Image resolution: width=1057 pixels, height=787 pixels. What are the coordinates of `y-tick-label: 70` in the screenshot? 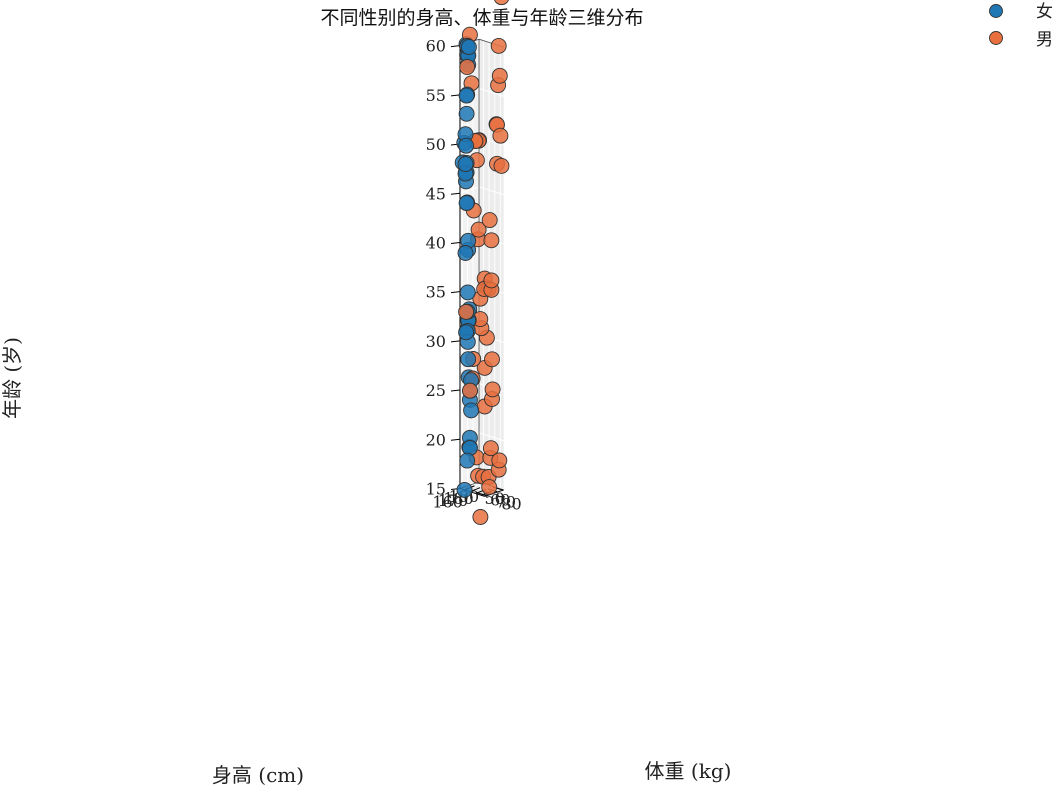 It's located at (506, 502).